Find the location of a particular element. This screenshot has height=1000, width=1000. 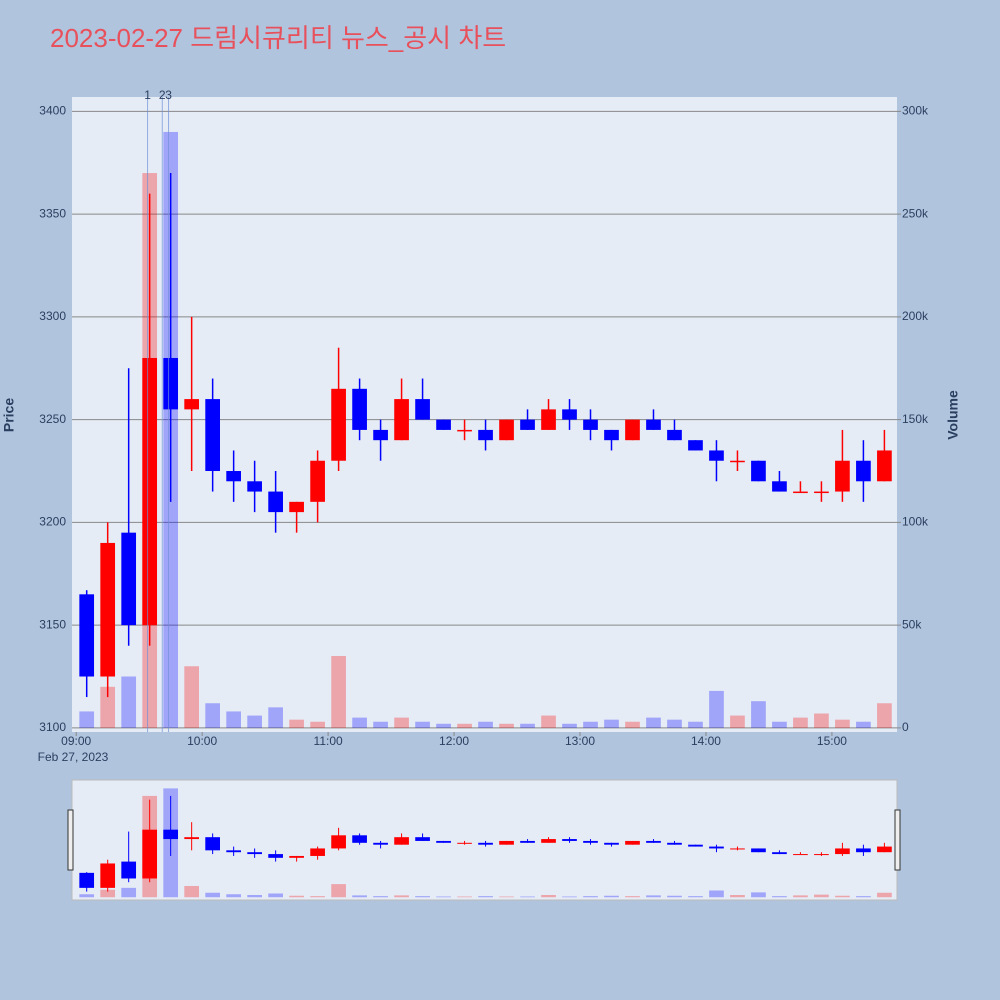

x-tick-label: 10:00 is located at coordinates (202, 741).